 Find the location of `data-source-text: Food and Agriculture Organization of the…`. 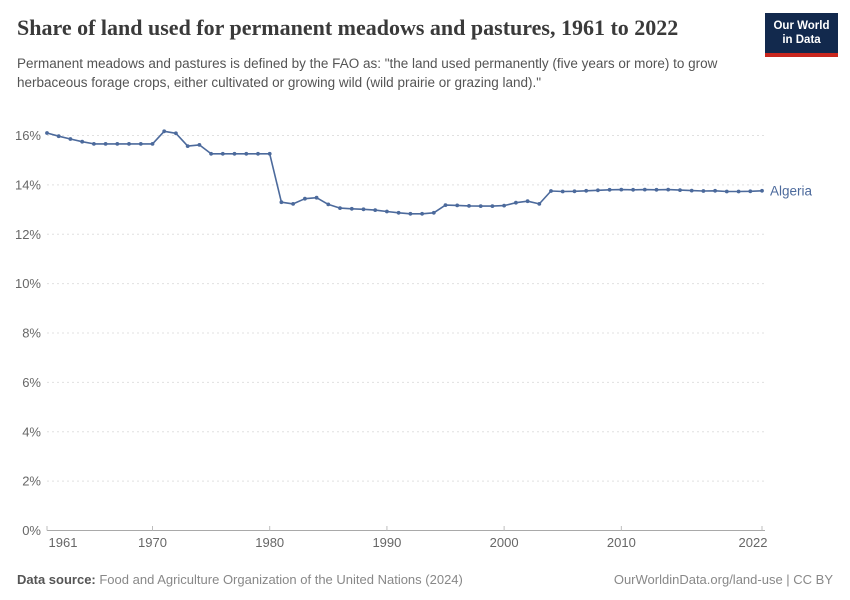

data-source-text: Food and Agriculture Organization of the… is located at coordinates (279, 579).